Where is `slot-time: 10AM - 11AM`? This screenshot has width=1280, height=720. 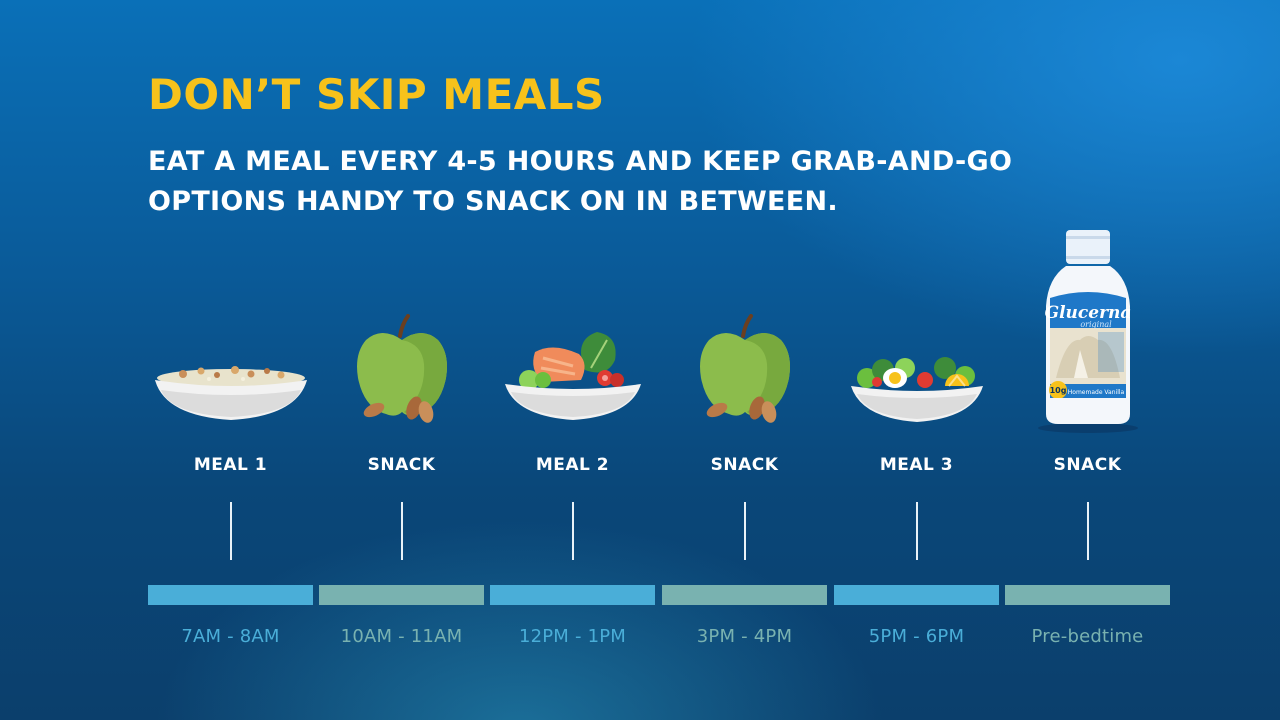 slot-time: 10AM - 11AM is located at coordinates (401, 636).